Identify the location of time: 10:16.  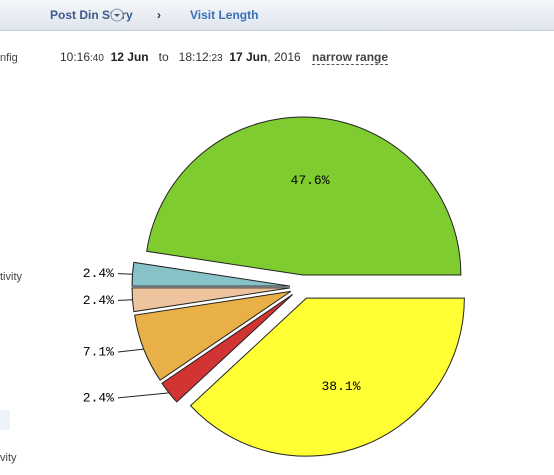
(75, 57).